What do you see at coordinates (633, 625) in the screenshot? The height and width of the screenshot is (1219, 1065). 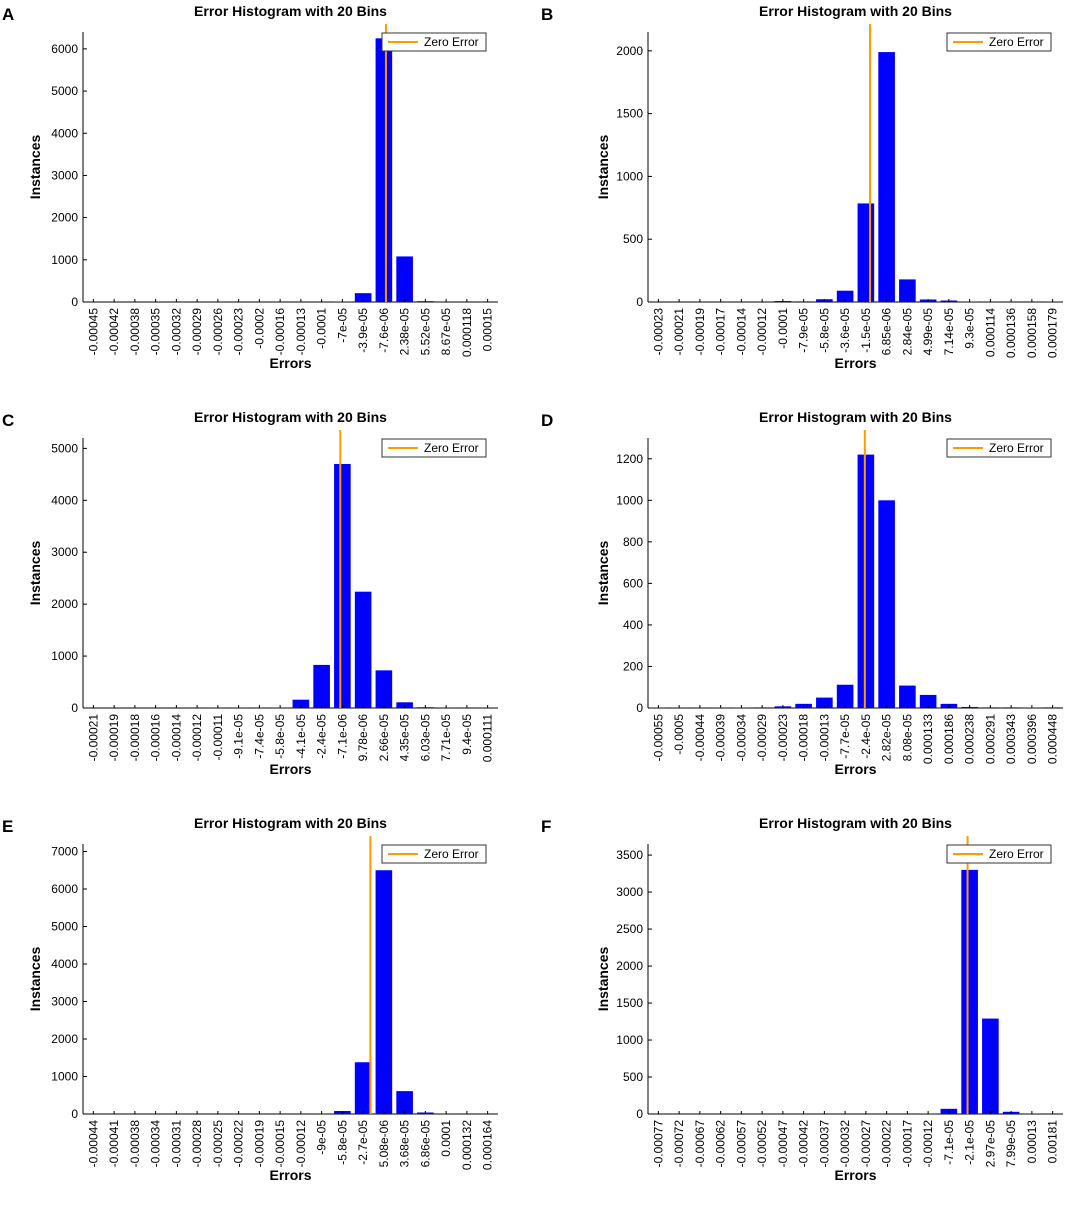 I see `y-tick-label: 400` at bounding box center [633, 625].